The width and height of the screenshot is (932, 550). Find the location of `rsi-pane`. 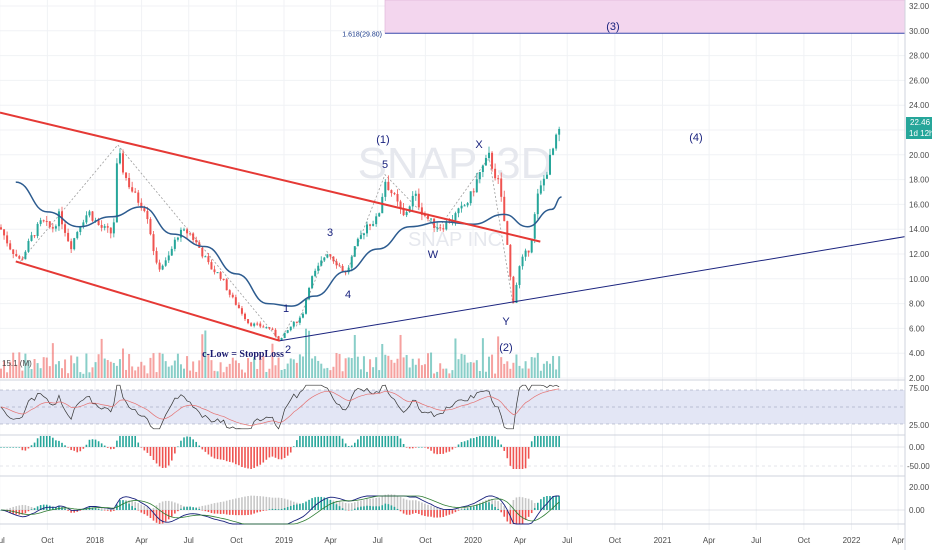

rsi-pane is located at coordinates (452, 407).